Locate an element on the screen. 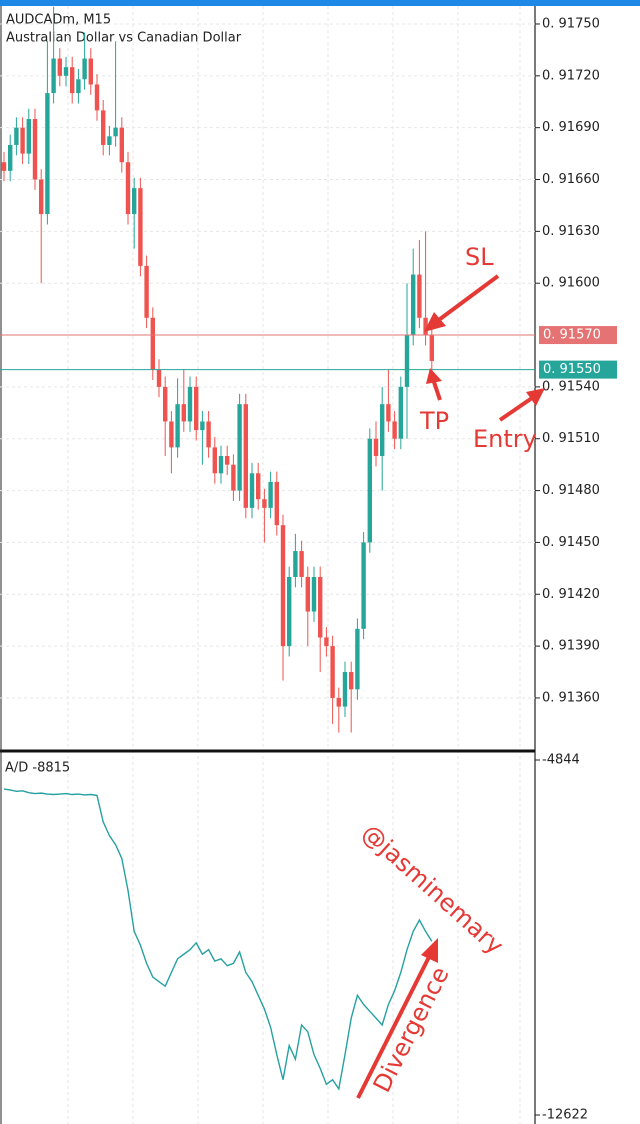 The image size is (640, 1124). y-tick-label: 0. 91450 is located at coordinates (571, 542).